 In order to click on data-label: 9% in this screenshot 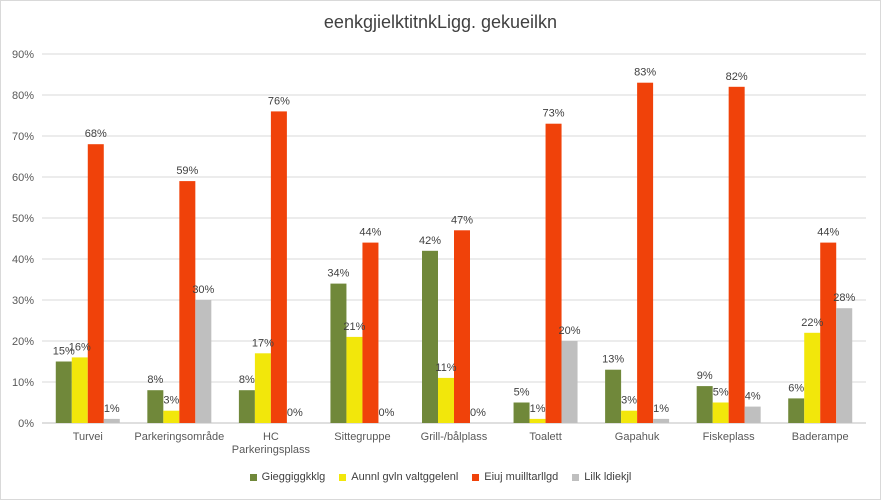, I will do `click(705, 376)`.